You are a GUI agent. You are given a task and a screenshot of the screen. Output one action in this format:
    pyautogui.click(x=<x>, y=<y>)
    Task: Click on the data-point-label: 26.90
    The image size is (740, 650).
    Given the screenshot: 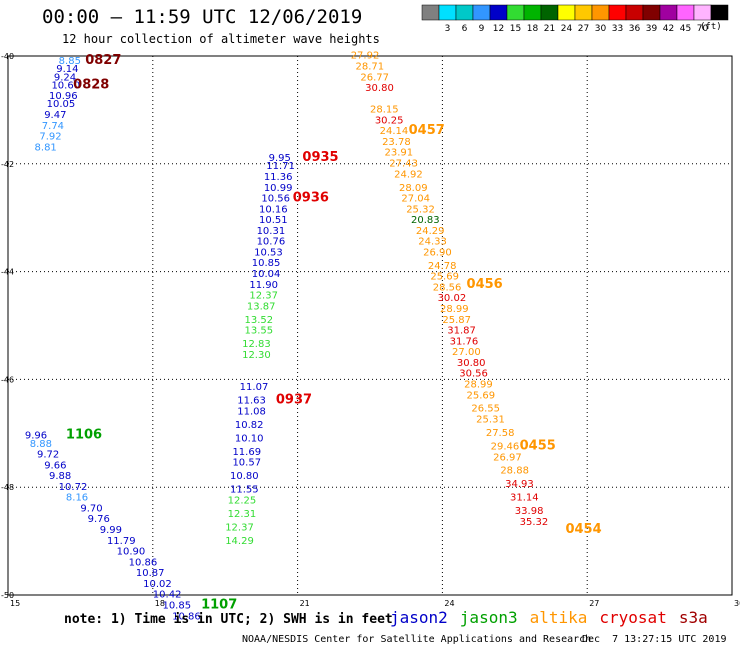 What is the action you would take?
    pyautogui.click(x=437, y=252)
    